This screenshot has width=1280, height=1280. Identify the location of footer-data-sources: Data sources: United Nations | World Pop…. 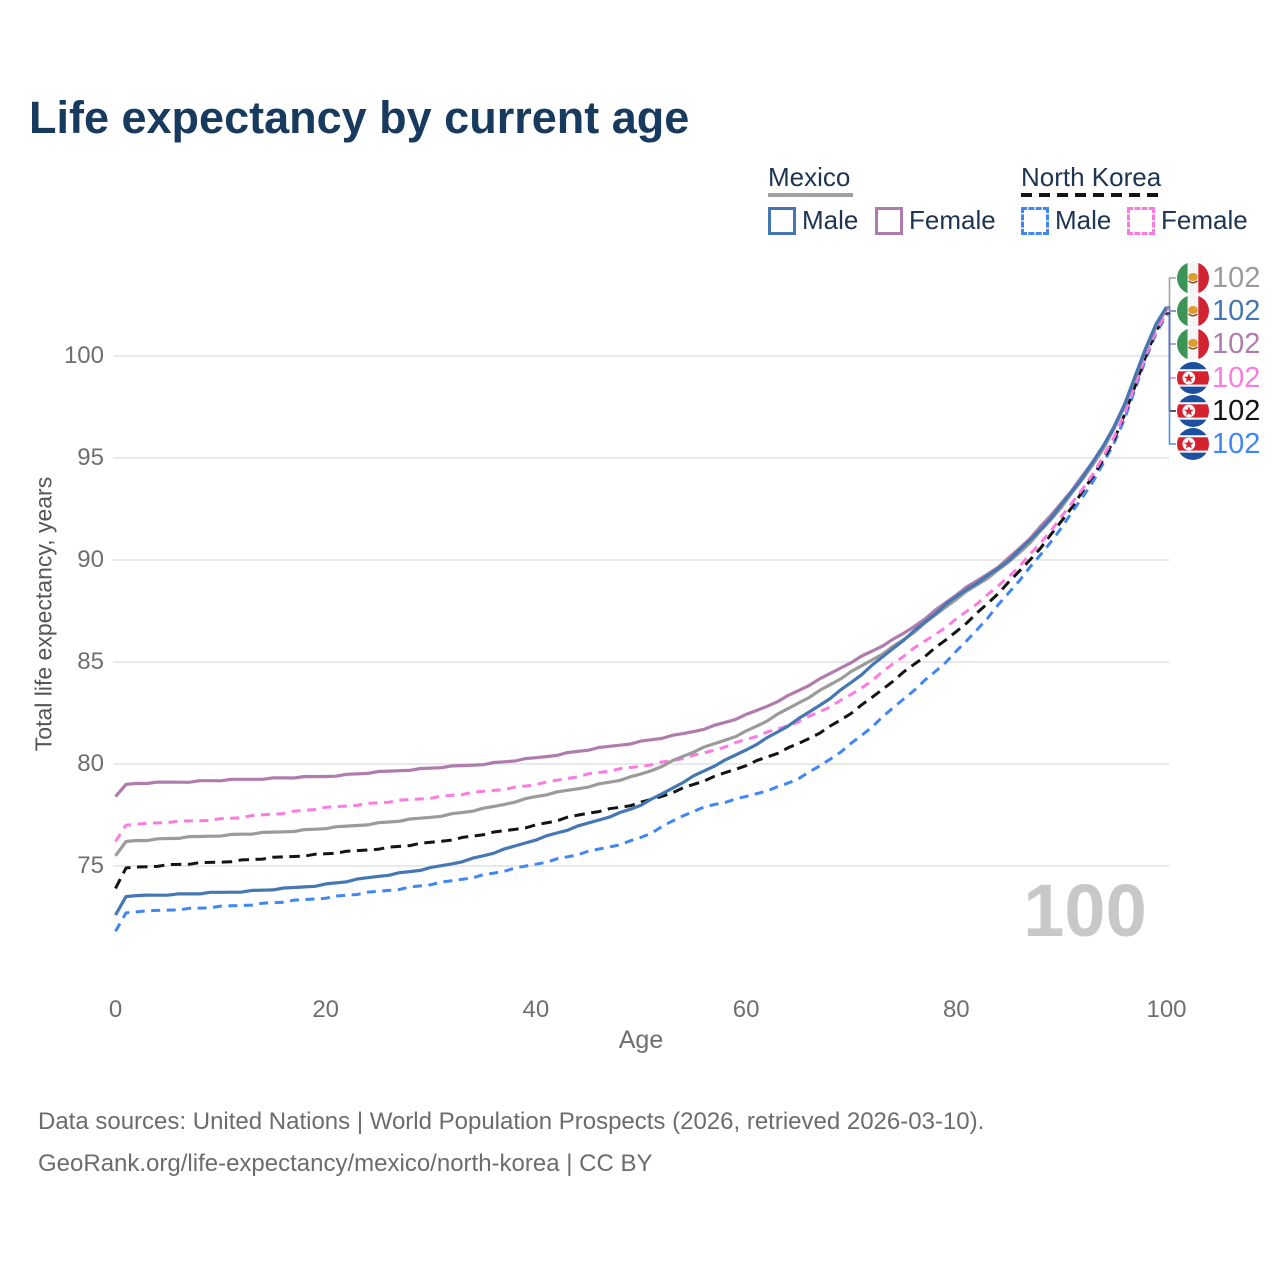
(511, 1121).